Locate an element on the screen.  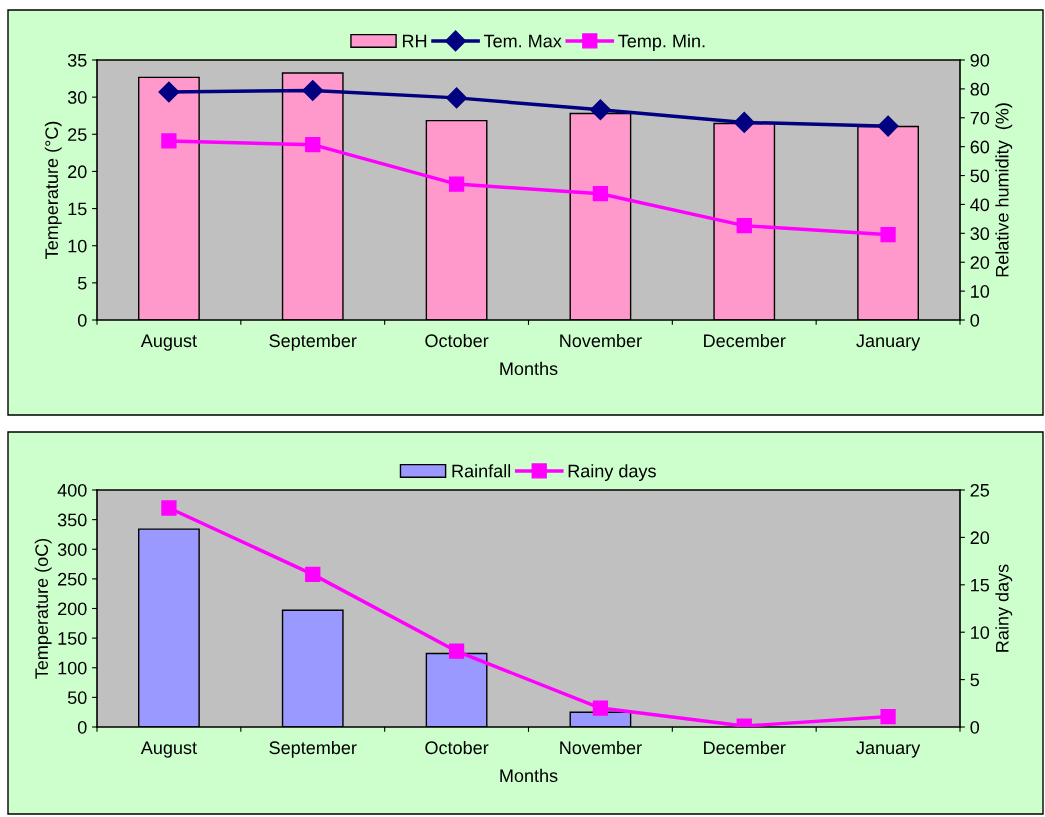
y2-tick-label: 50 is located at coordinates (980, 176).